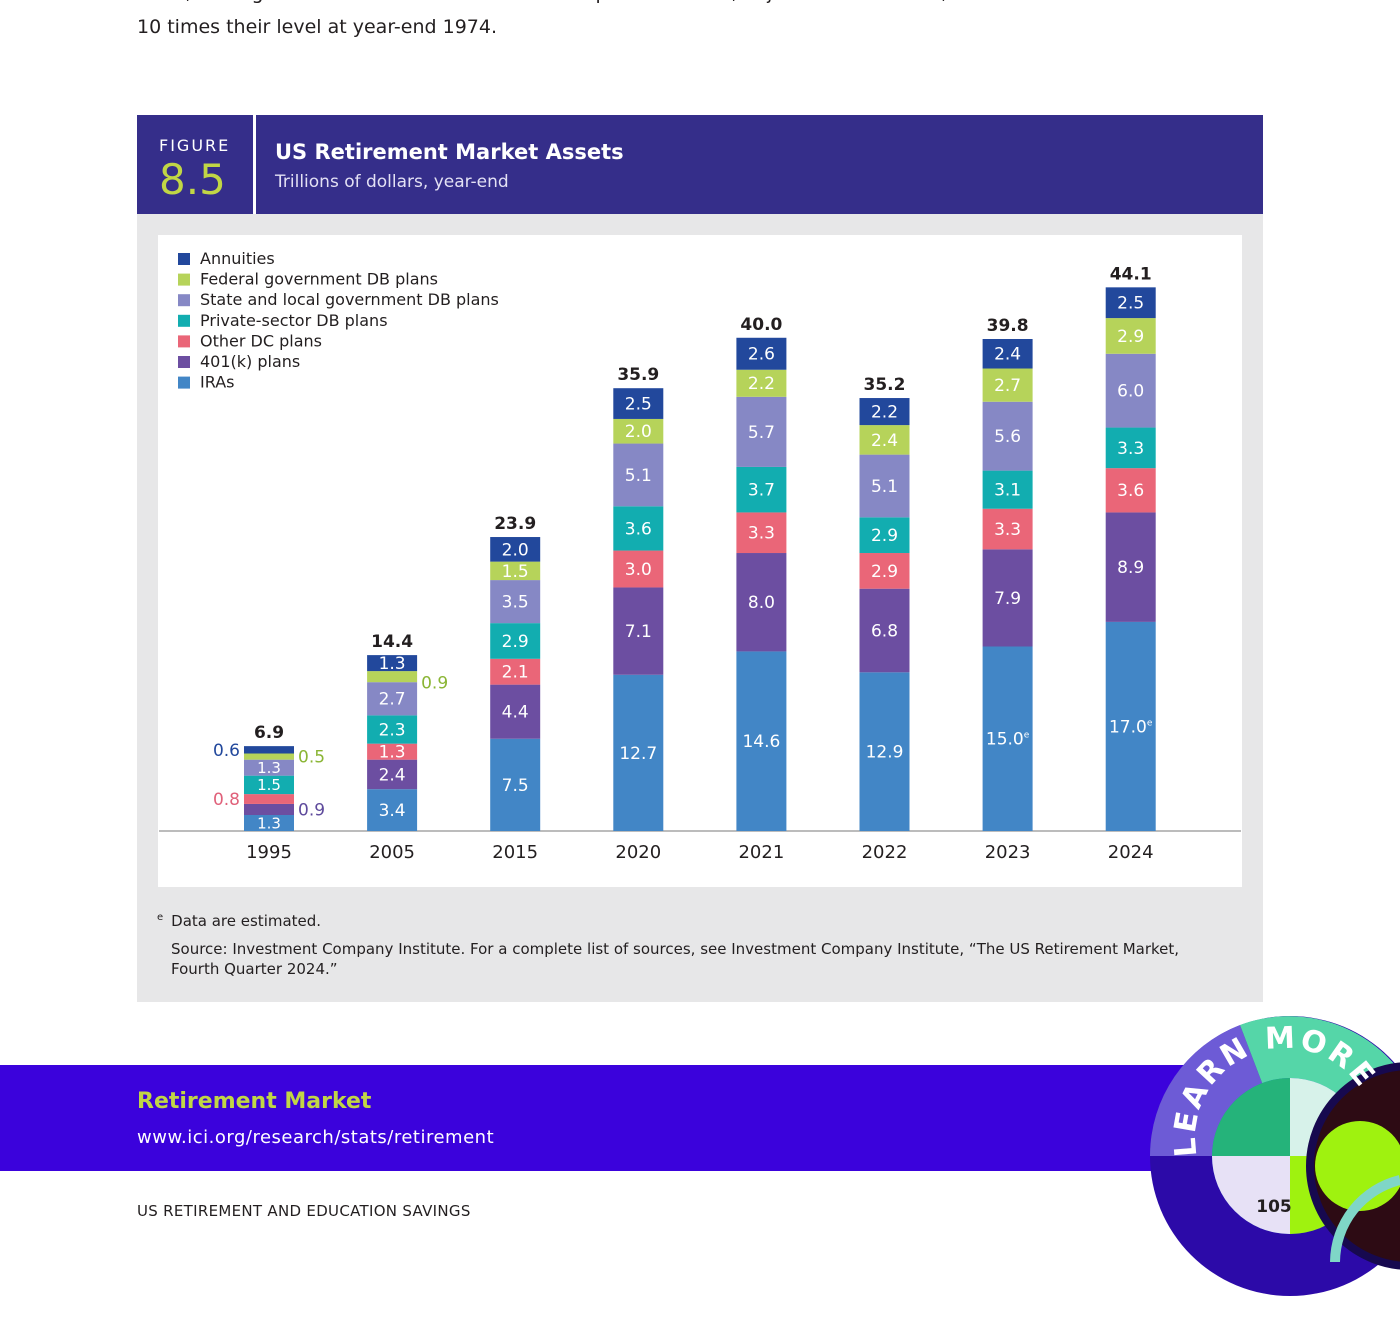 Image resolution: width=1400 pixels, height=1320 pixels. What do you see at coordinates (1150, 723) in the screenshot?
I see `estimate-superscript: e` at bounding box center [1150, 723].